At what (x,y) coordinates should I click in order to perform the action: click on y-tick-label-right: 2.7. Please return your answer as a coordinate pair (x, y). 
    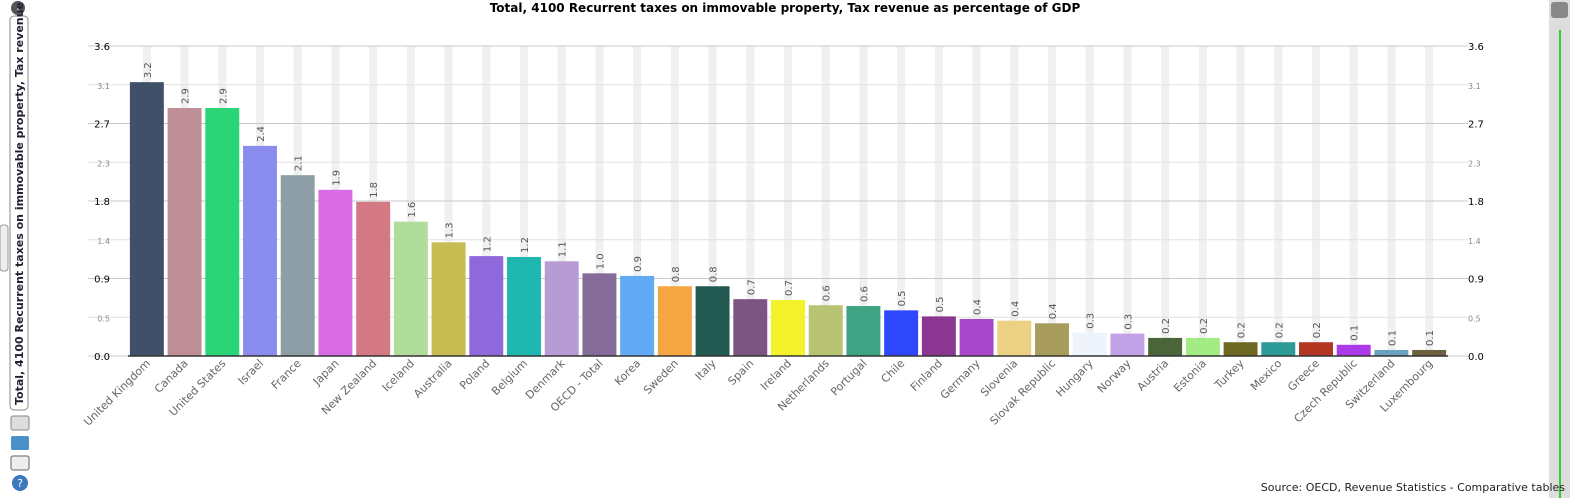
    Looking at the image, I should click on (1476, 125).